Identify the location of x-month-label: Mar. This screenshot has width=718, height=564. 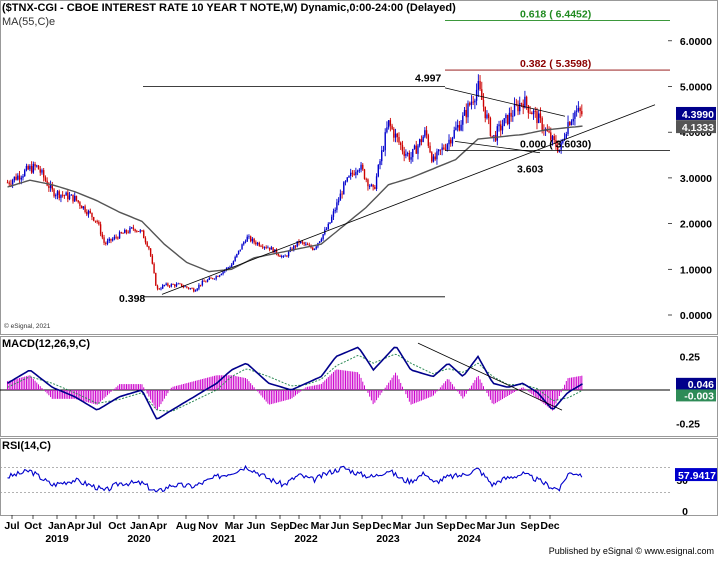
(402, 526).